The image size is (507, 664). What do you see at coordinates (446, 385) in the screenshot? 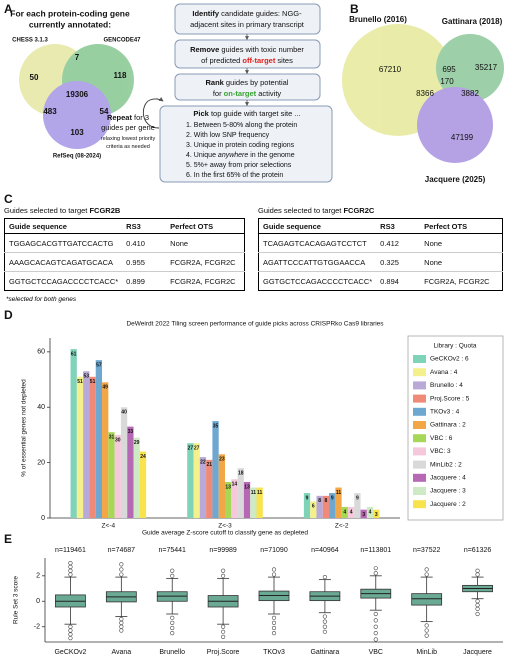
I see `legend-label: Brunello : 4` at bounding box center [446, 385].